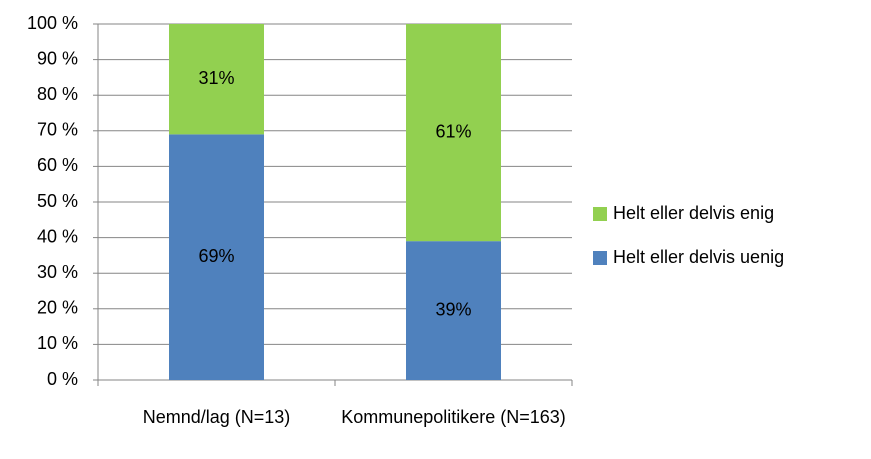 The height and width of the screenshot is (459, 871). What do you see at coordinates (62, 379) in the screenshot?
I see `y-tick-label: 0 %` at bounding box center [62, 379].